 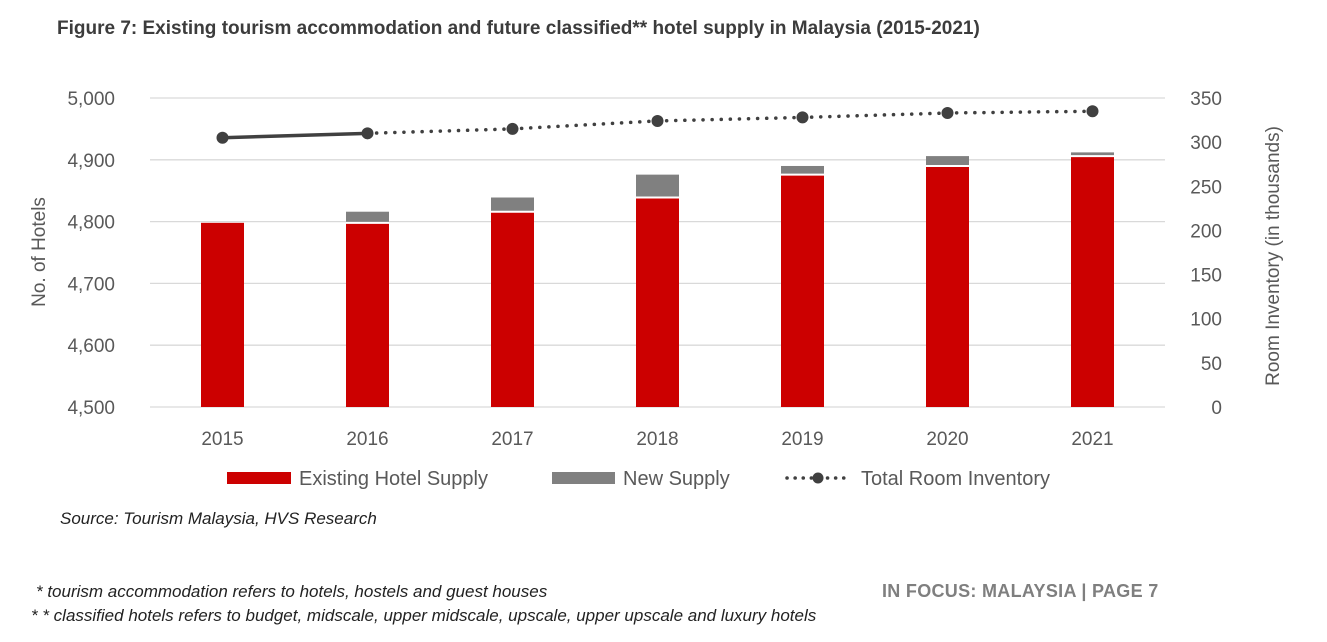 I want to click on x-axis-ticks: 2015 2016 2017 2018 2019 2020 2021, so click(x=657, y=439).